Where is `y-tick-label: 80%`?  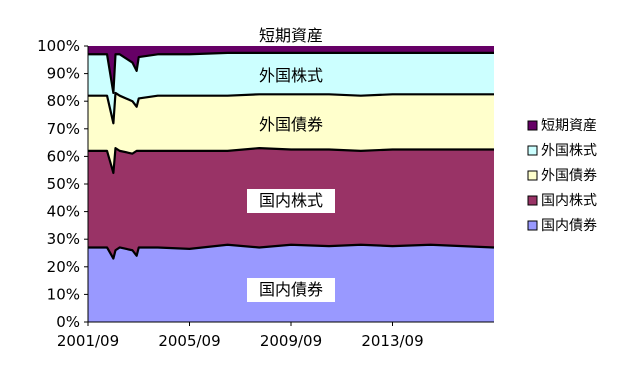
y-tick-label: 80% is located at coordinates (63, 101).